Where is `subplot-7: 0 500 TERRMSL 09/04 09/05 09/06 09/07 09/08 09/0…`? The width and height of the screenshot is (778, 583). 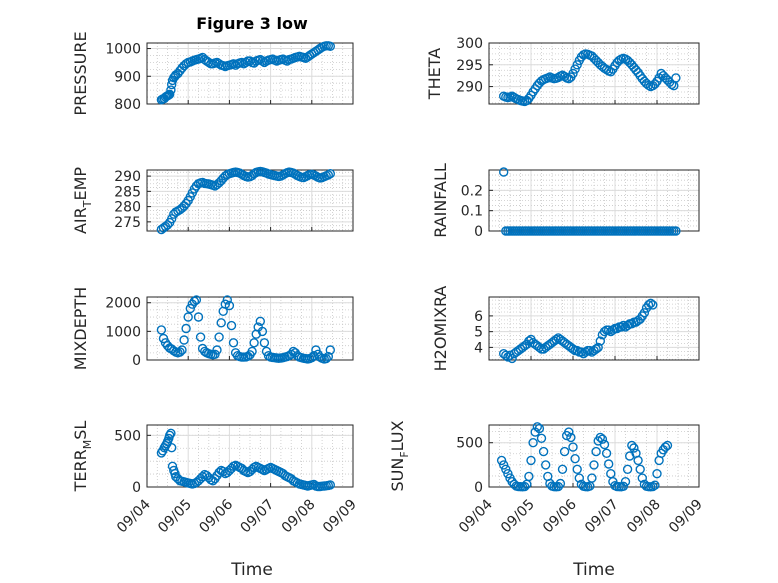 subplot-7: 0 500 TERRMSL 09/04 09/05 09/06 09/07 09/08 09/0… is located at coordinates (215, 479).